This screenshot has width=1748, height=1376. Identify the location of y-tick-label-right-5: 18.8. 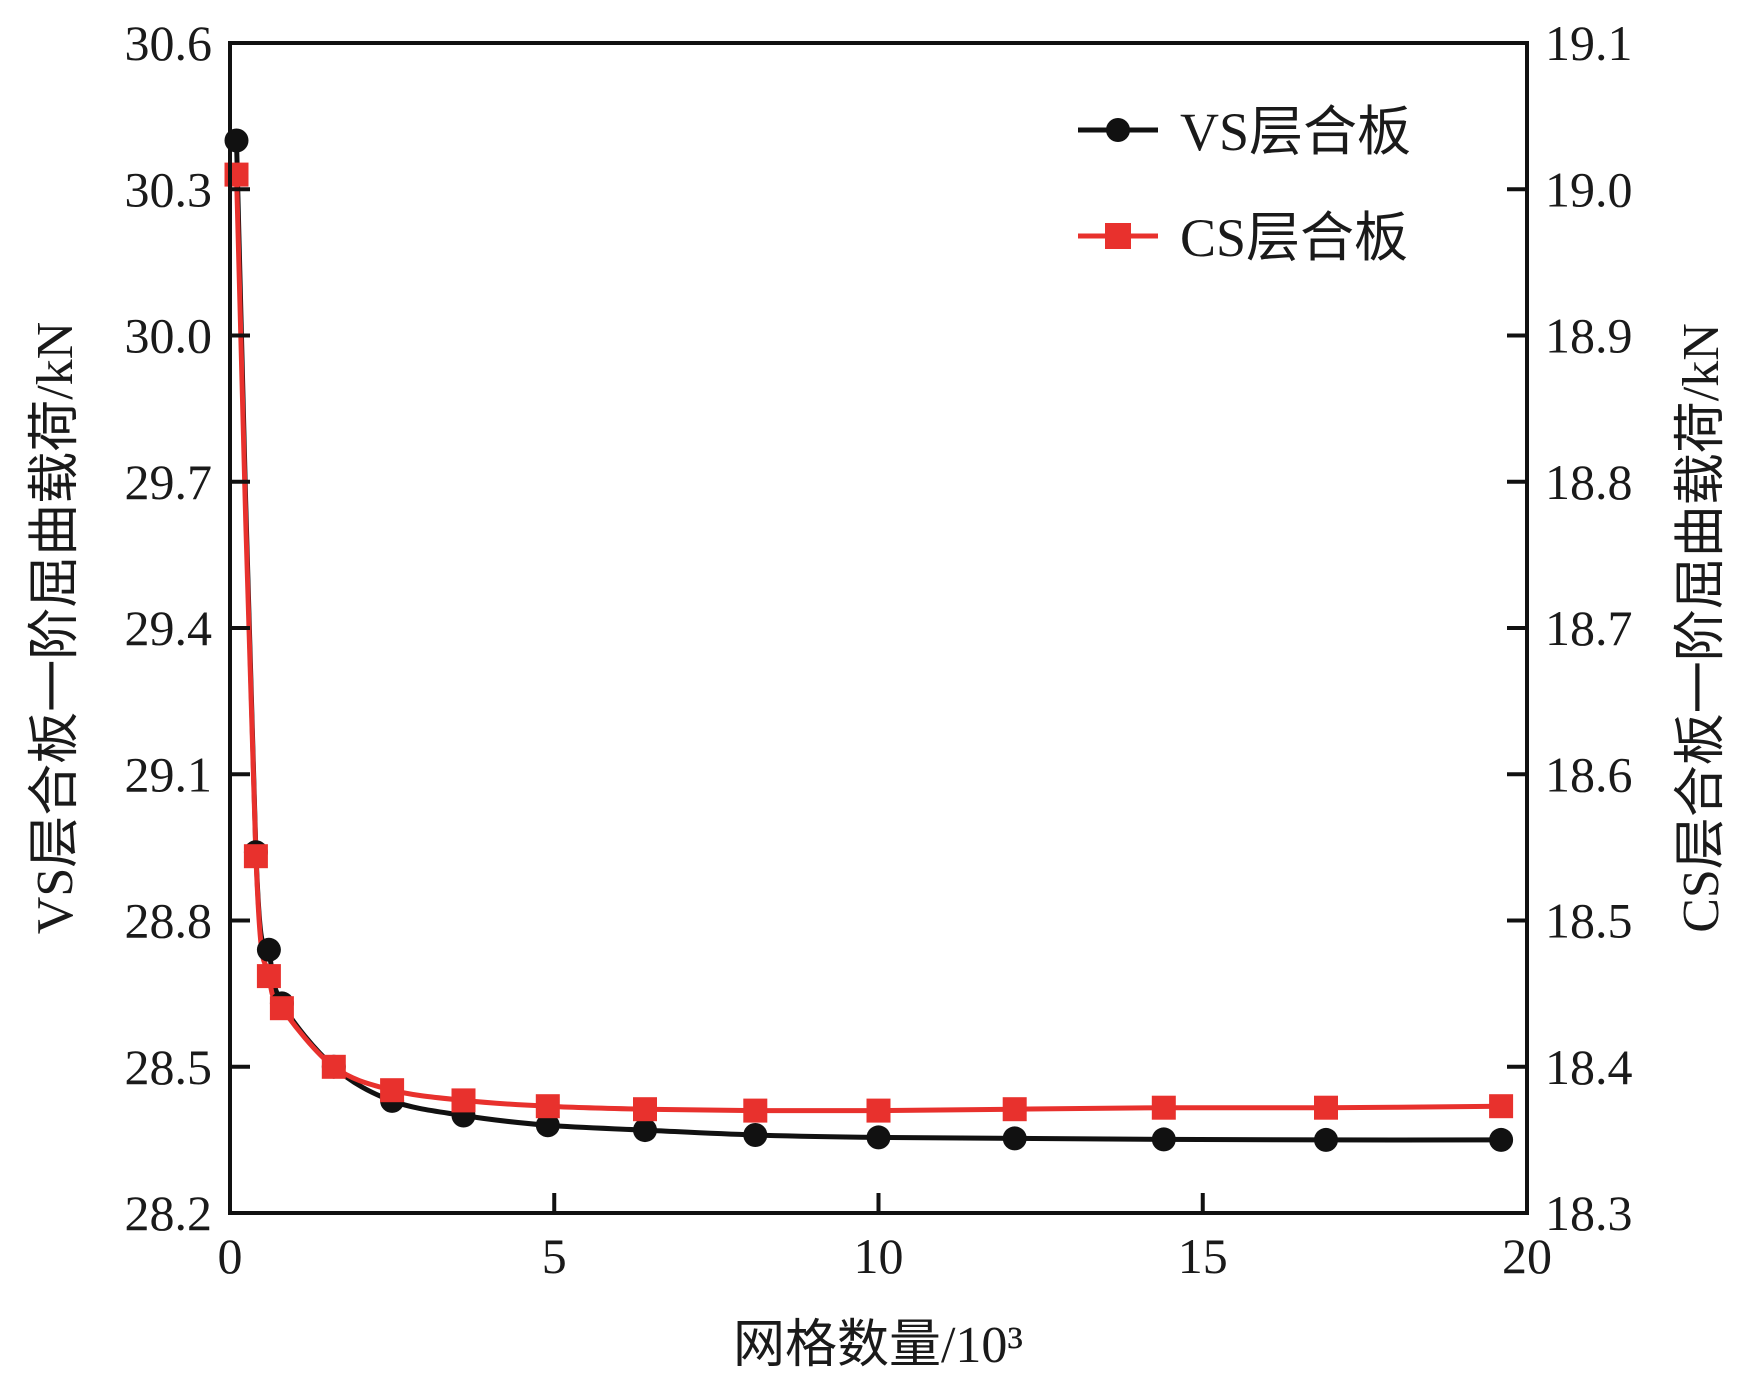
(1589, 482).